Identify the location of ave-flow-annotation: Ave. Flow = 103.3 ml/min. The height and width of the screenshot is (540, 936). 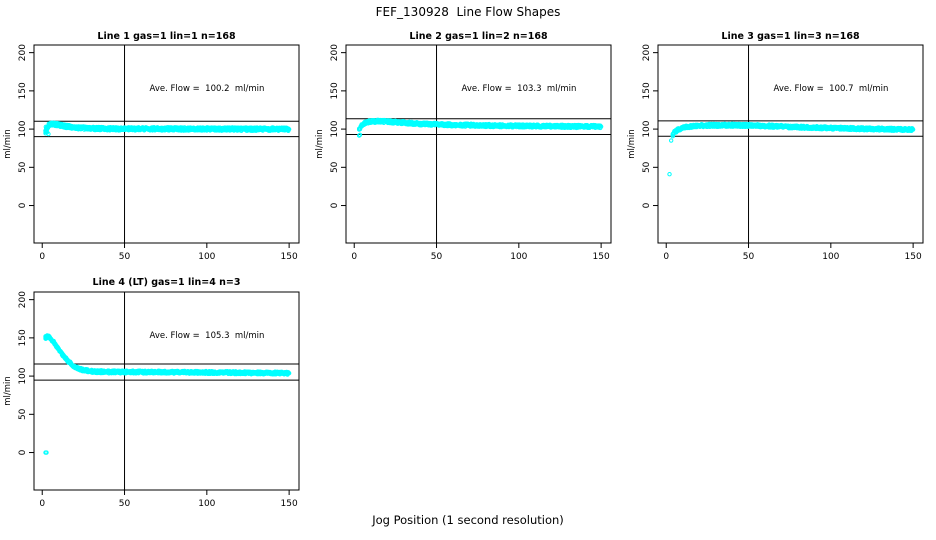
(519, 89).